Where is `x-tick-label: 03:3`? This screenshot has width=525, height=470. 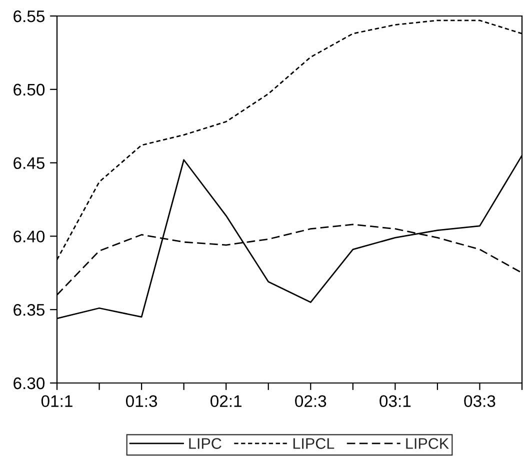
x-tick-label: 03:3 is located at coordinates (480, 401).